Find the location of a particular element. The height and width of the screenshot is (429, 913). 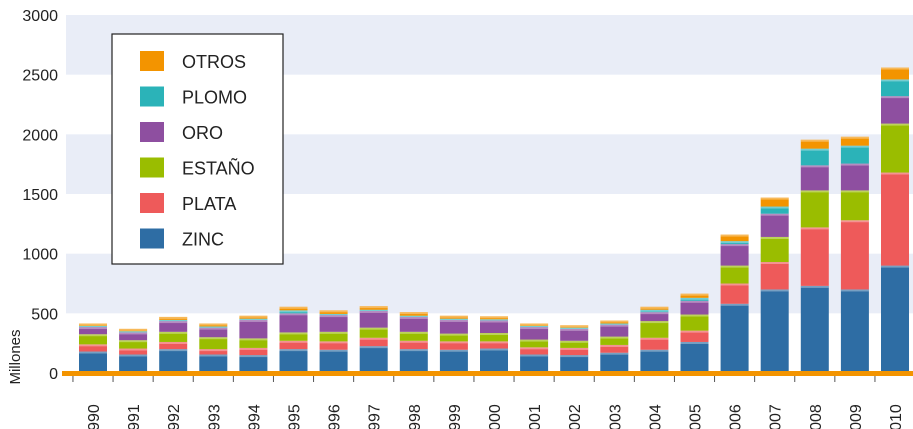

legend-label: ORO is located at coordinates (202, 133).